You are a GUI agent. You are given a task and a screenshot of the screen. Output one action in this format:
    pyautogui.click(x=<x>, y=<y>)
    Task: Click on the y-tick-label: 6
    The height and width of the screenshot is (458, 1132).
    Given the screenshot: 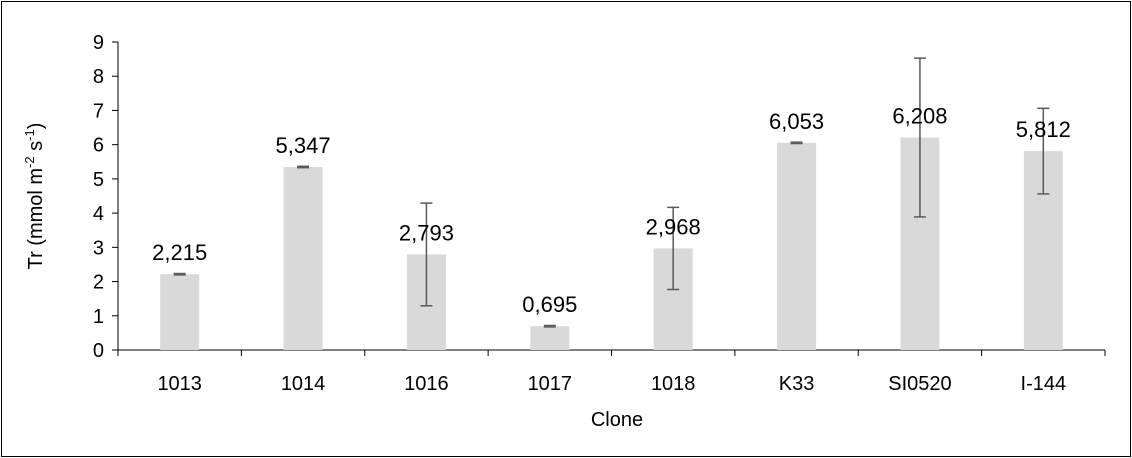 What is the action you would take?
    pyautogui.click(x=98, y=146)
    